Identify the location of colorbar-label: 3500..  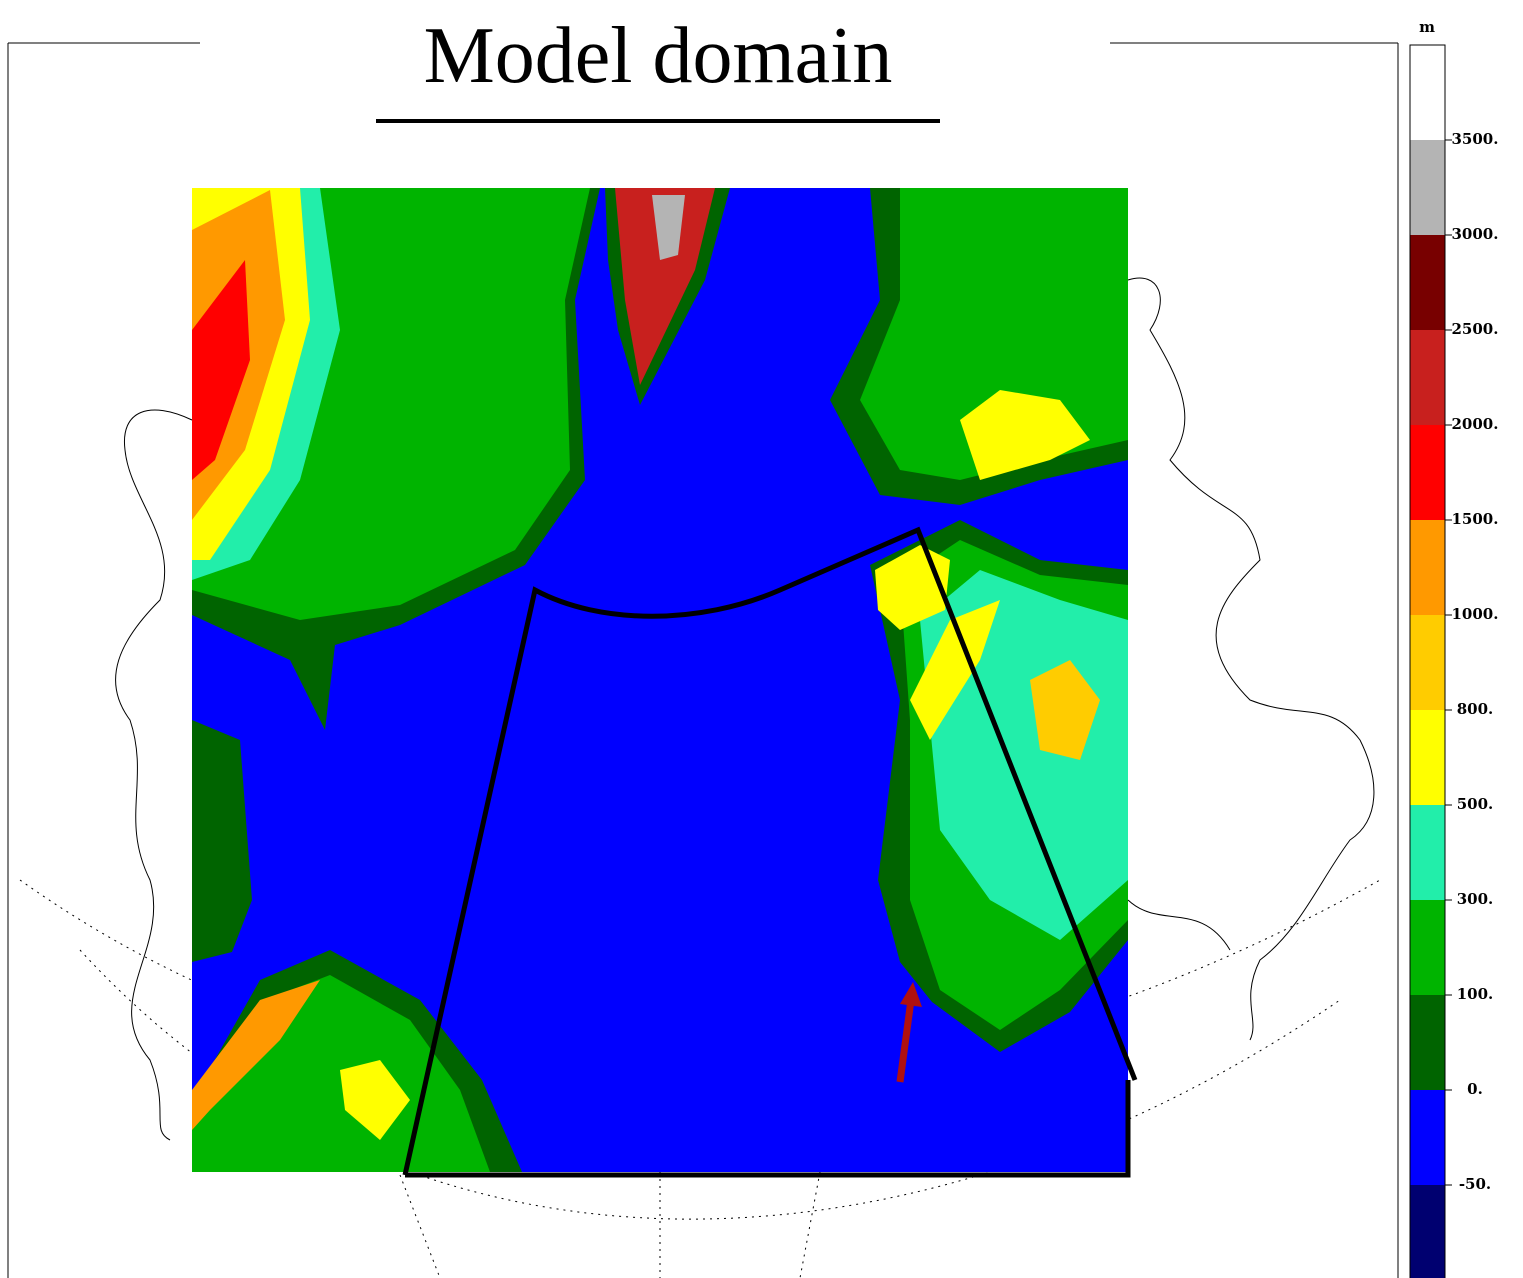
(1475, 139).